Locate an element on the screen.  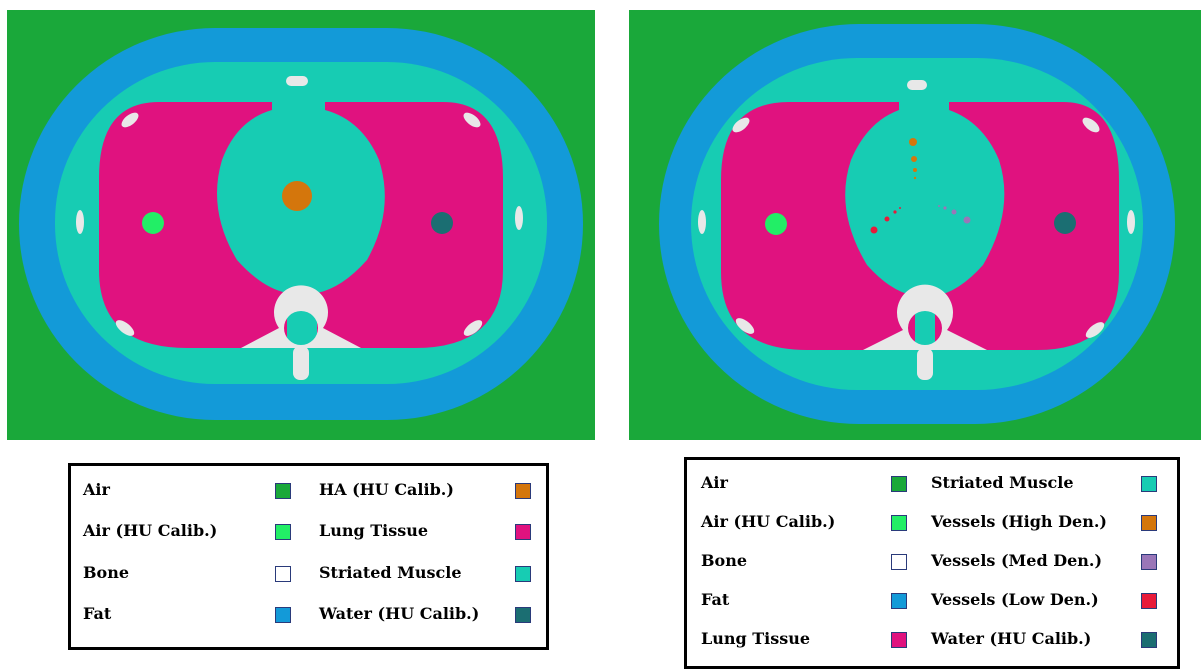
ha-calib-insert is located at coordinates (297, 196).